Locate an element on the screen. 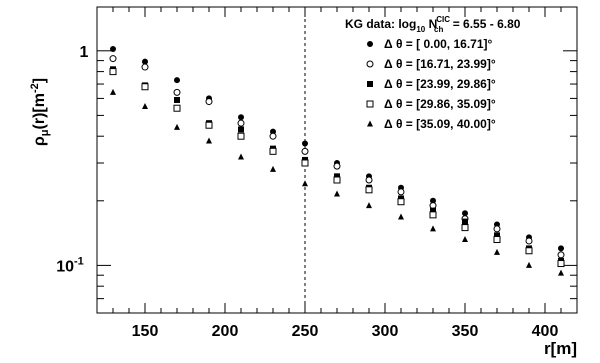 Image resolution: width=600 pixels, height=363 pixels. x-tick-label: 250 is located at coordinates (305, 331).